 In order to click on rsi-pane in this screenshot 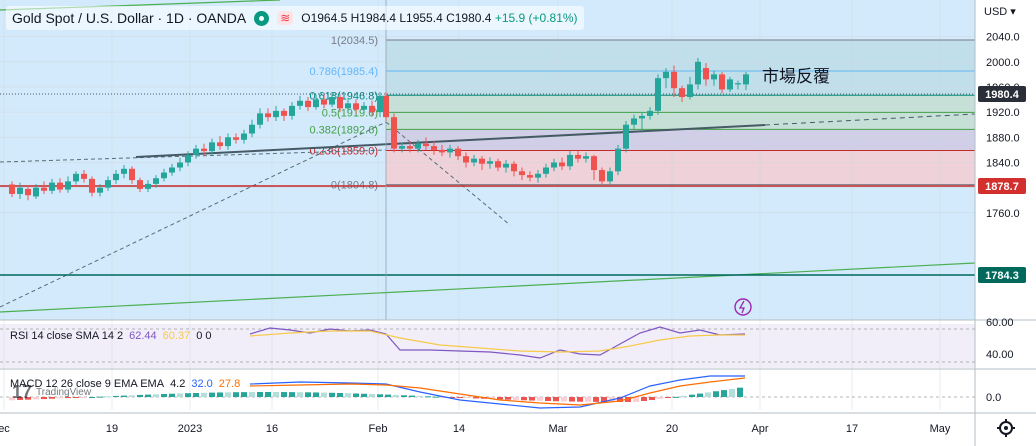, I will do `click(487, 346)`.